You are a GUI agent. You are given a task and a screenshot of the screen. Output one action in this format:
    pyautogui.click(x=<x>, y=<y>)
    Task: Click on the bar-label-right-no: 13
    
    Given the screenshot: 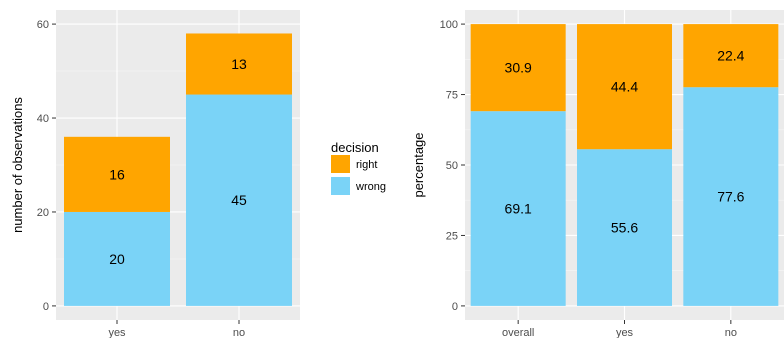 What is the action you would take?
    pyautogui.click(x=239, y=64)
    